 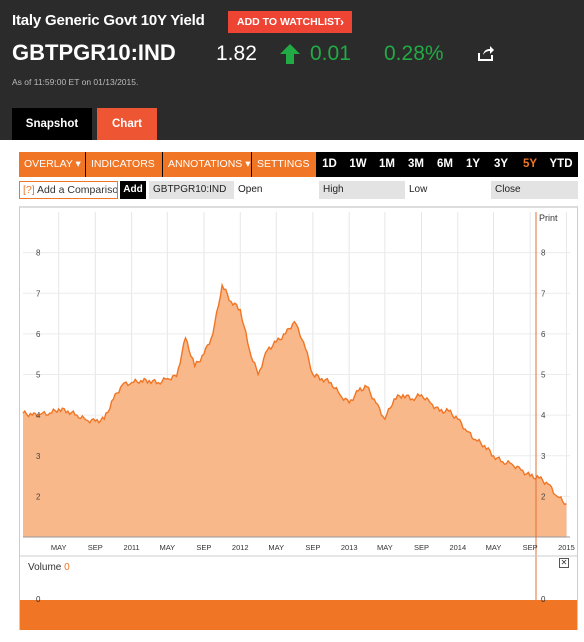 I want to click on as-of-timestamp: As of 11:59:00 ET on 01/13/2015., so click(x=75, y=82).